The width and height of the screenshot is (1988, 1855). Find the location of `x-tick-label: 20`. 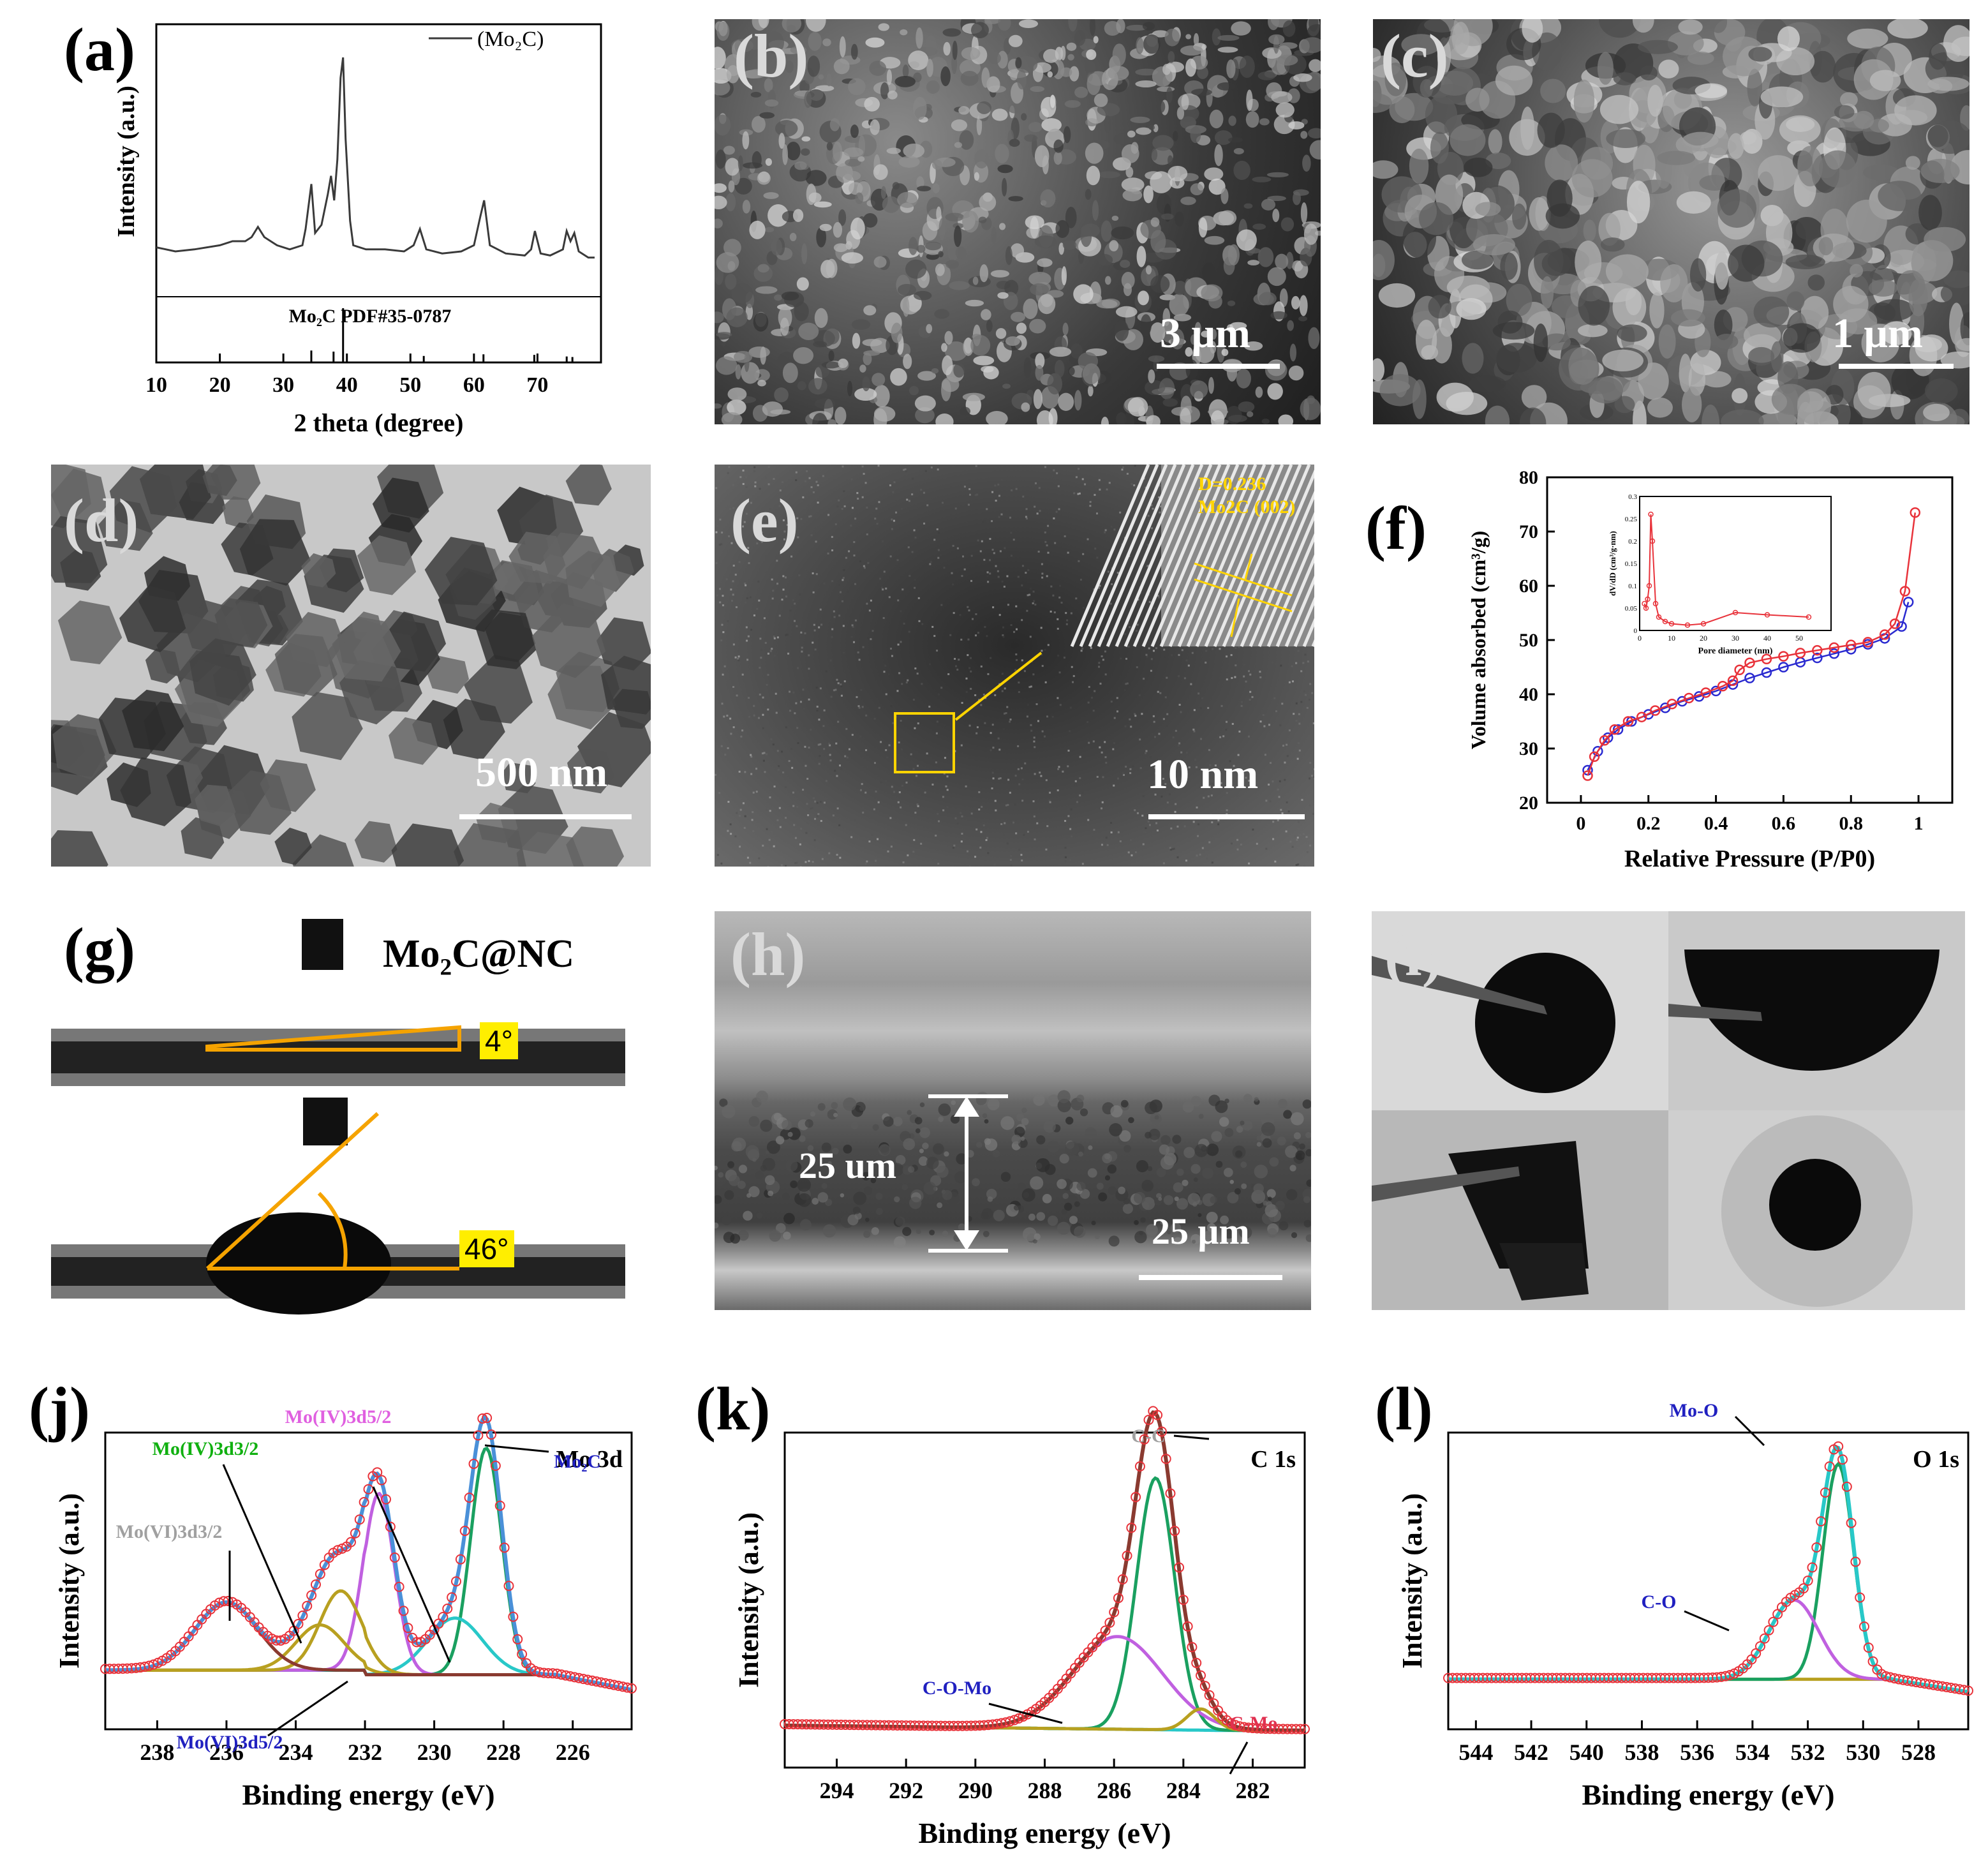

x-tick-label: 20 is located at coordinates (220, 385).